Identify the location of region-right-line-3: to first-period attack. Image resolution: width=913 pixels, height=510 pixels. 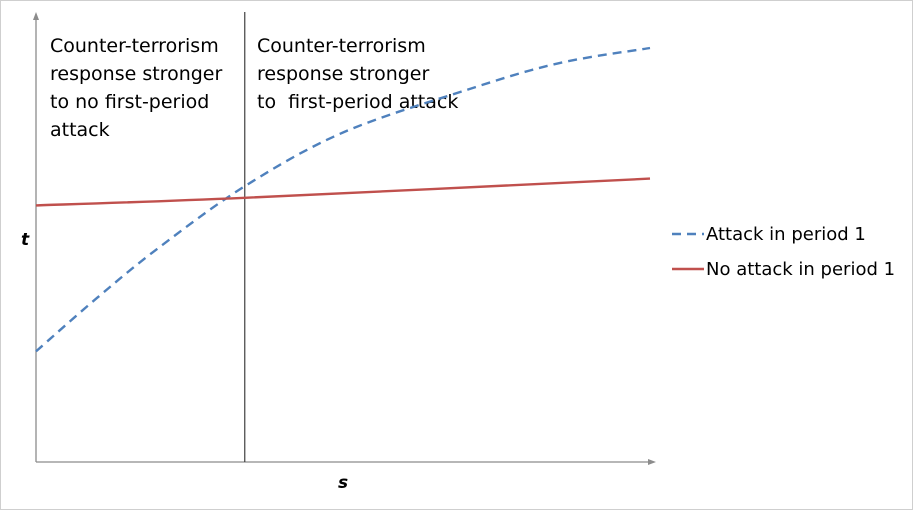
(357, 102).